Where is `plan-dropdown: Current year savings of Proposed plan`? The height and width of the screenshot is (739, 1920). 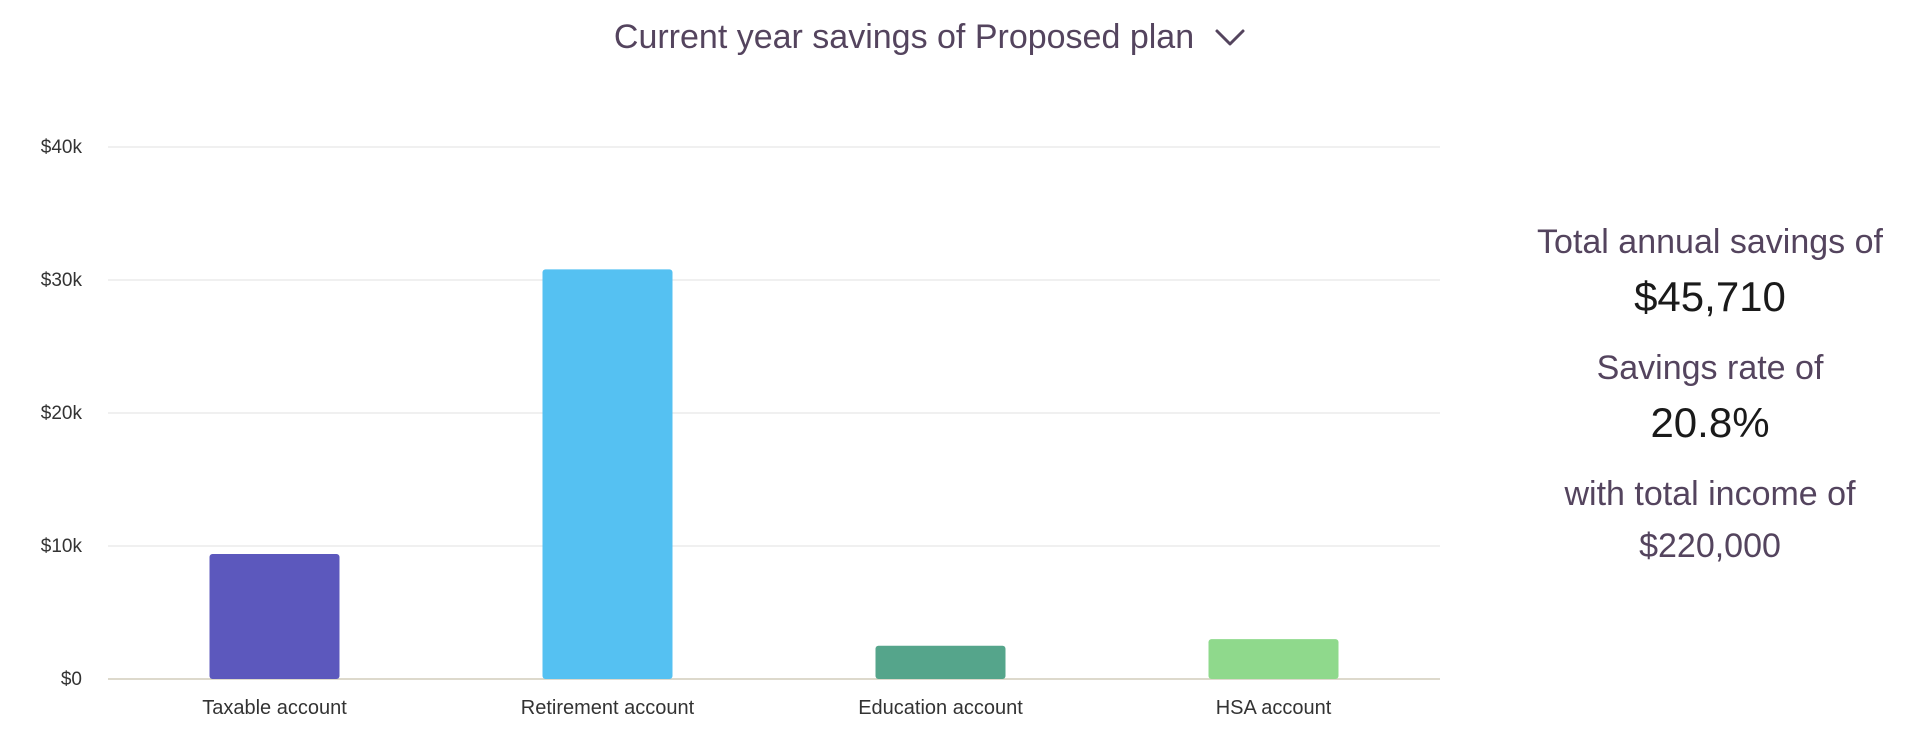
plan-dropdown: Current year savings of Proposed plan is located at coordinates (930, 37).